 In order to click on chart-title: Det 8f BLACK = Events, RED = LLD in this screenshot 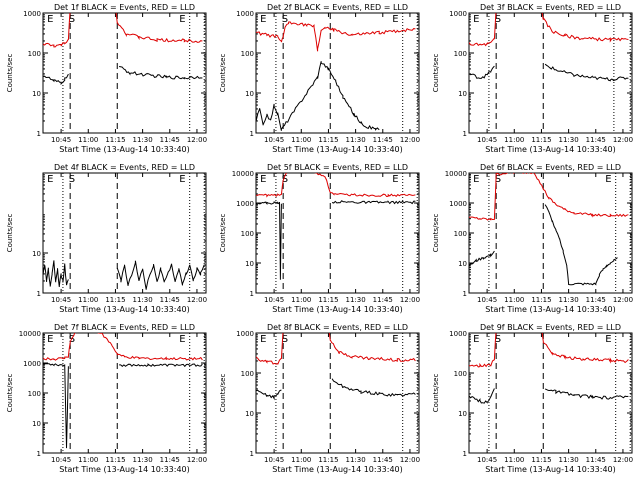, I will do `click(337, 327)`.